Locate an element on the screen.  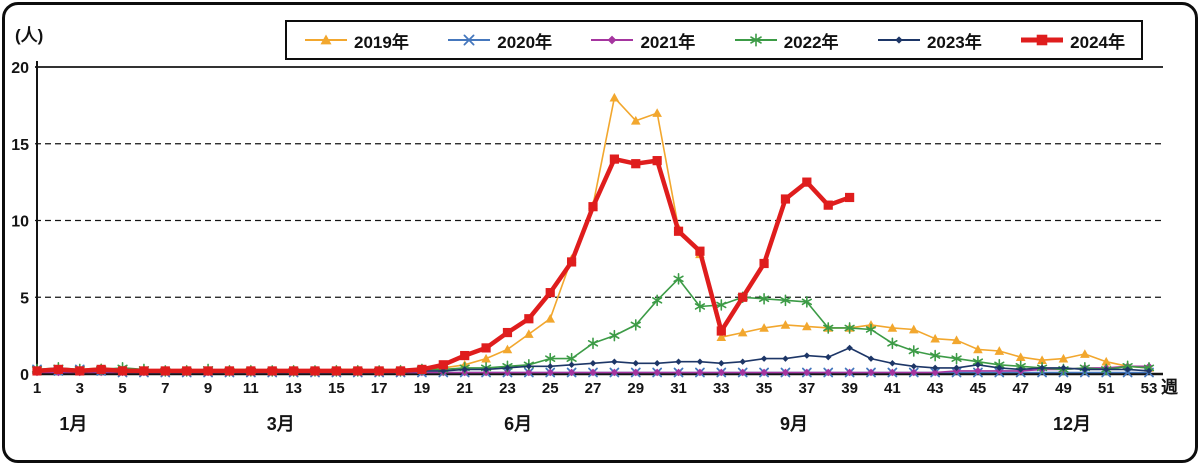
x-tick-label: 23 is located at coordinates (507, 388).